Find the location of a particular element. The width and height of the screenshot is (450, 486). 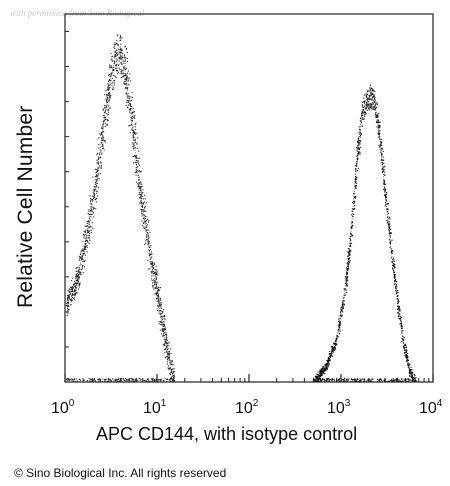

series-outline is located at coordinates (364, 238).